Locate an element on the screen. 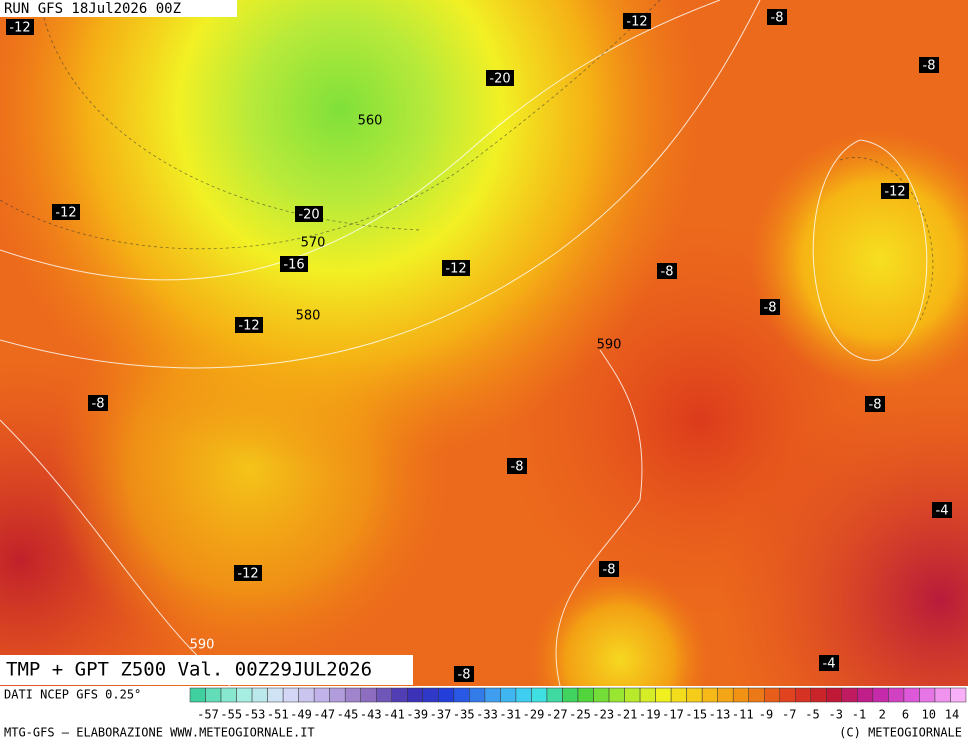 This screenshot has width=968, height=745. colorbar-label: -5 is located at coordinates (812, 715).